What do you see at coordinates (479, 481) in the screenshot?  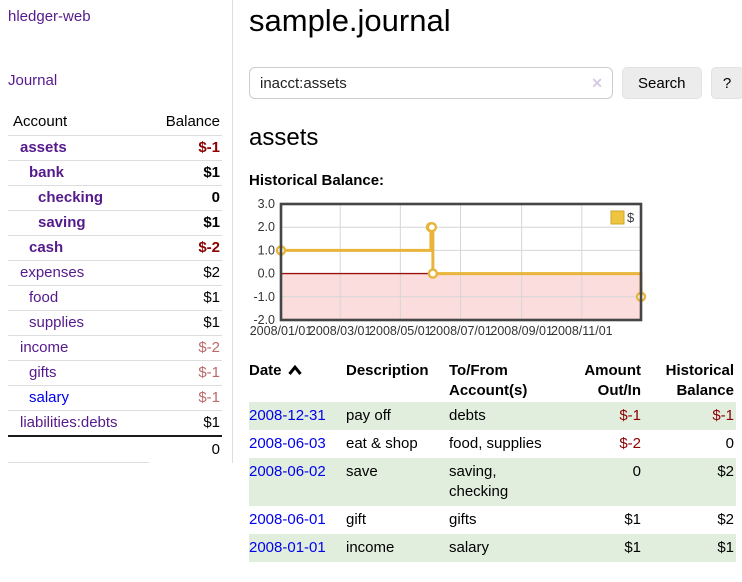 I see `transaction-accounts: saving, checking` at bounding box center [479, 481].